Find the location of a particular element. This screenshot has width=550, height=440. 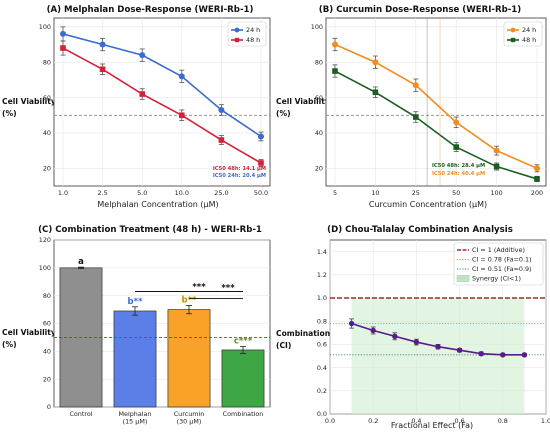

title-d: (D) Chou-Talalay Combination Analysis is located at coordinates (420, 230).